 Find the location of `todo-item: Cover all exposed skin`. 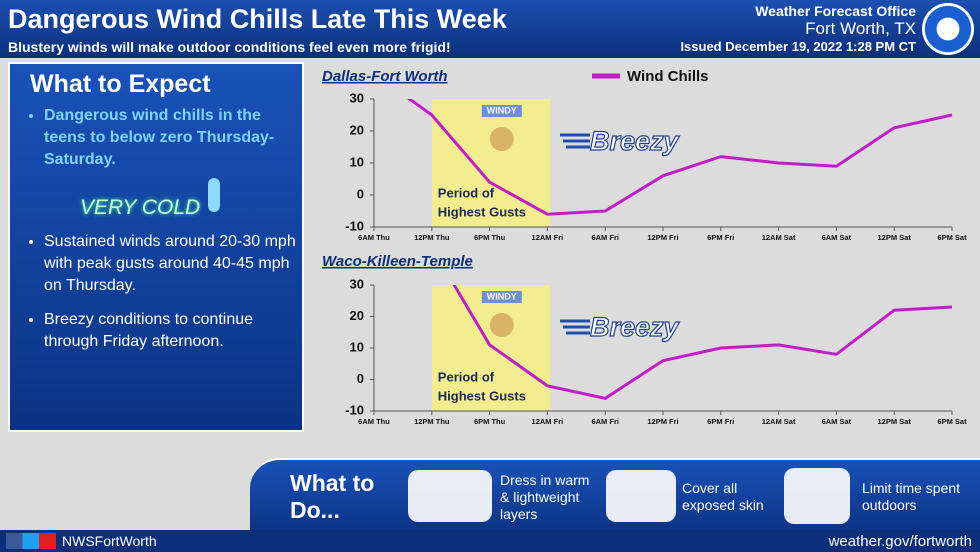

todo-item: Cover all exposed skin is located at coordinates (723, 496).